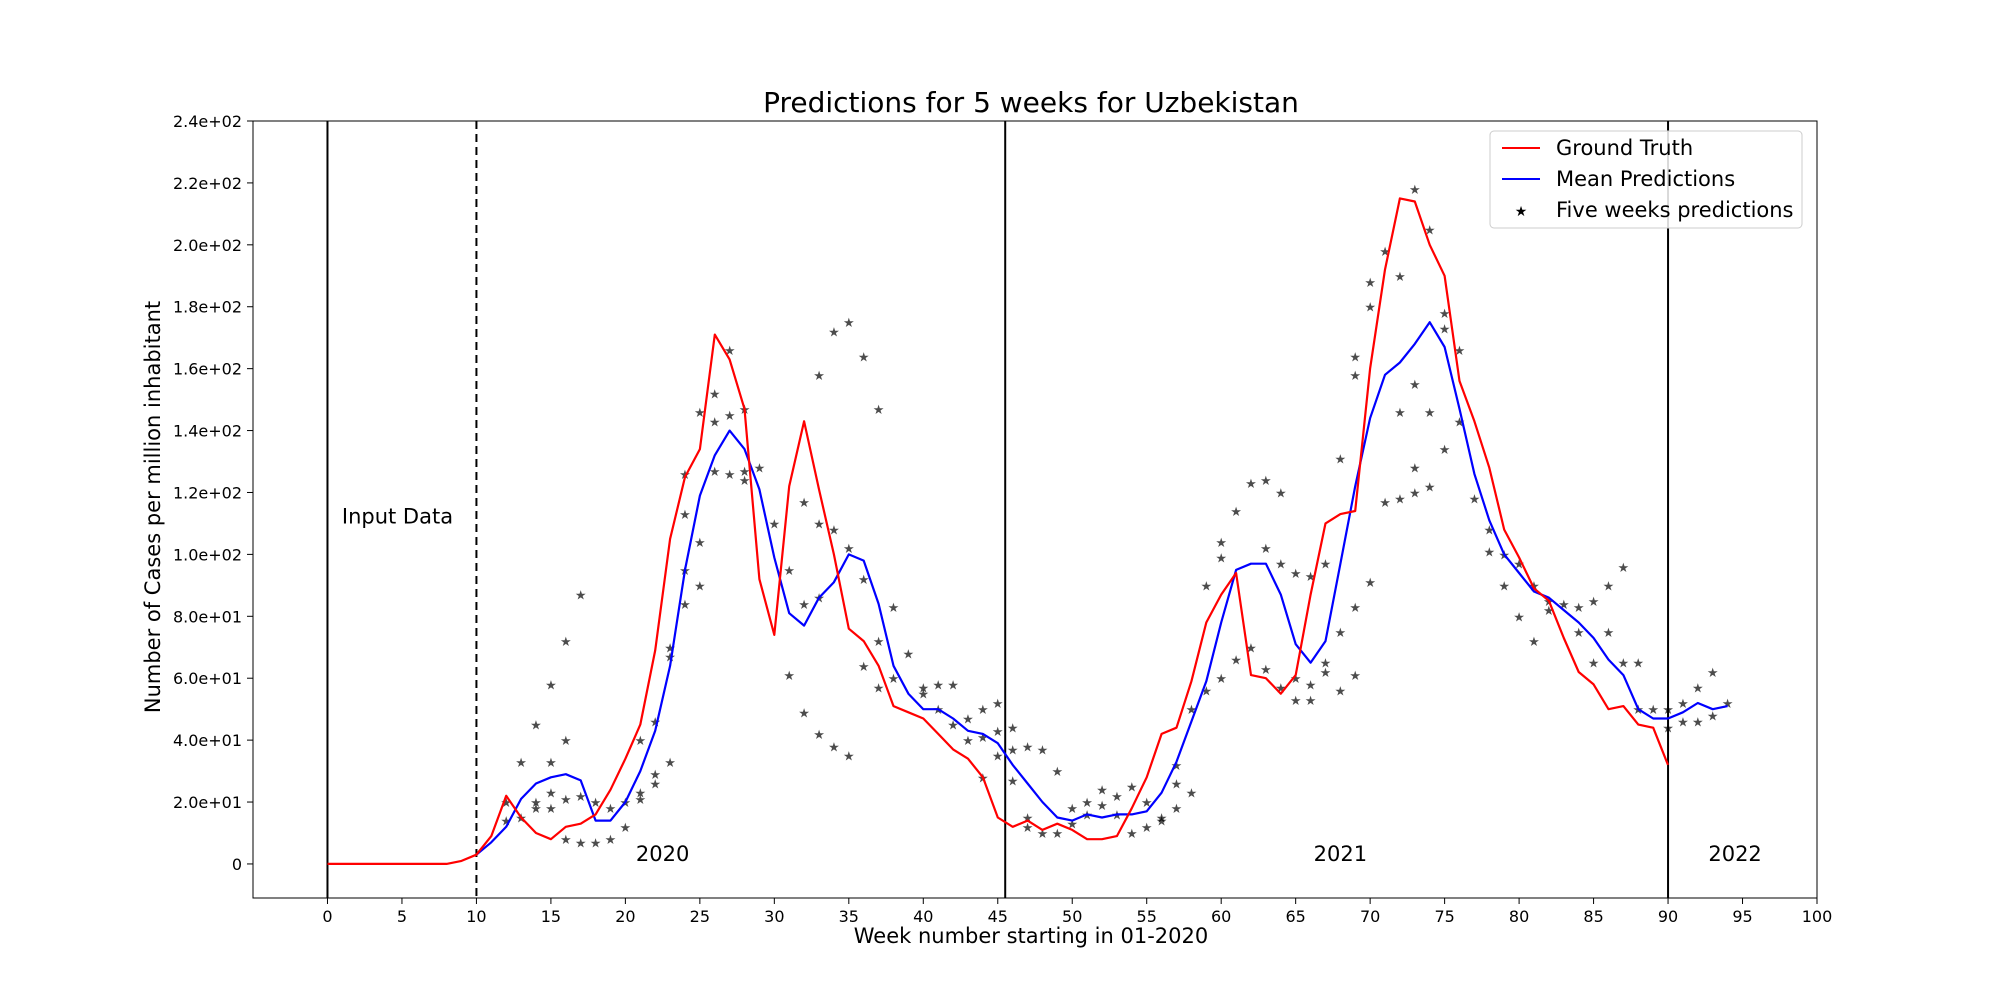 The image size is (2000, 1000). What do you see at coordinates (237, 864) in the screenshot?
I see `y-tick-label: 0` at bounding box center [237, 864].